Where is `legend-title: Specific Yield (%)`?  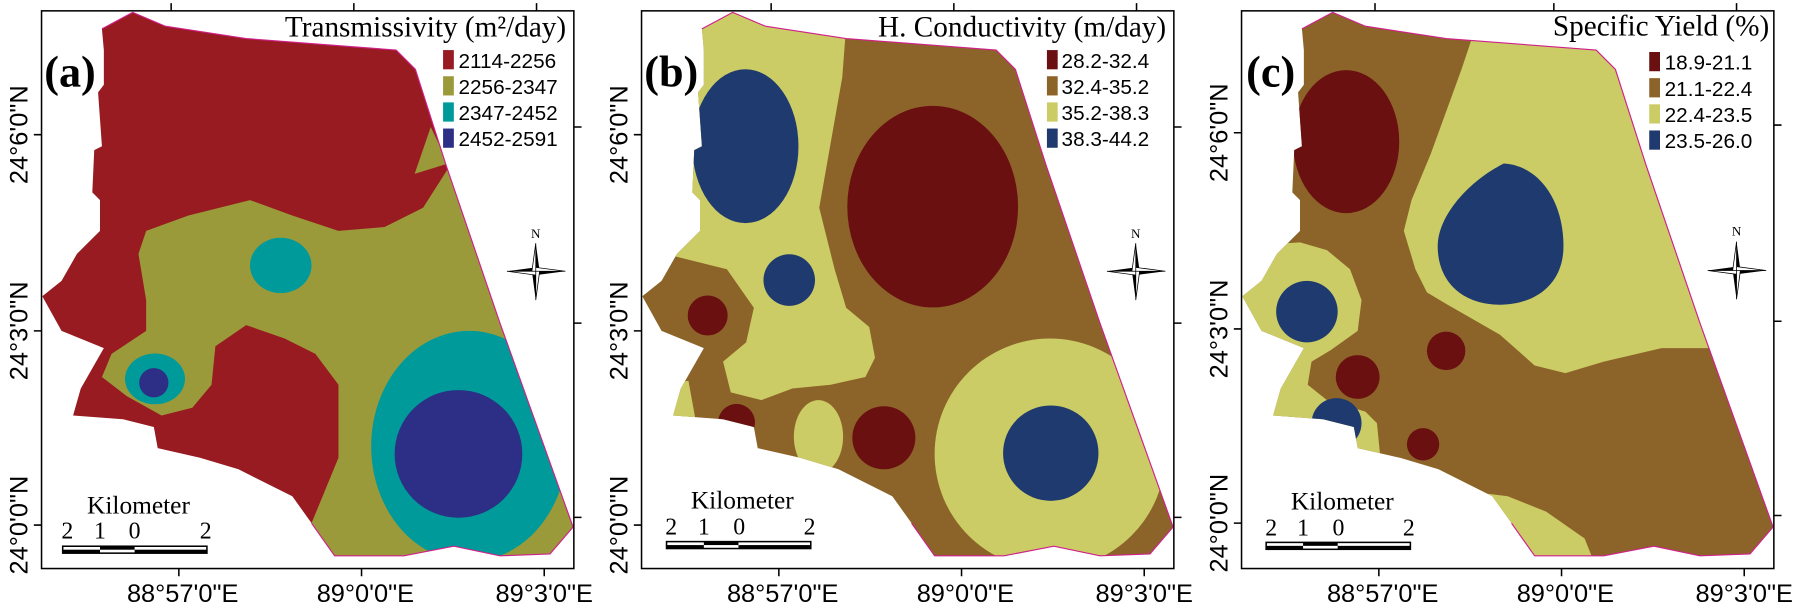 legend-title: Specific Yield (%) is located at coordinates (1661, 26).